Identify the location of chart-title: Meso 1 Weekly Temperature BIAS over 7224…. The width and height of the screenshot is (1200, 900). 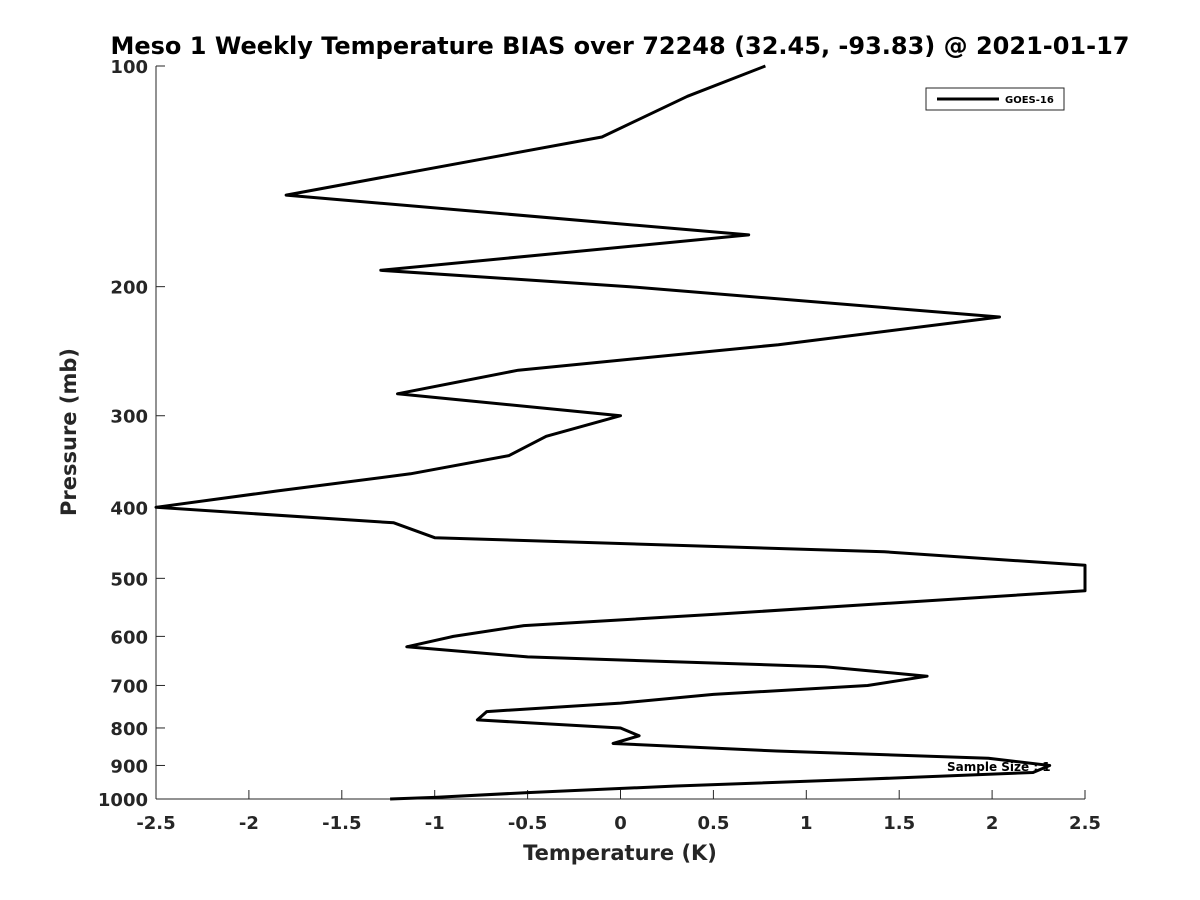
(619, 46).